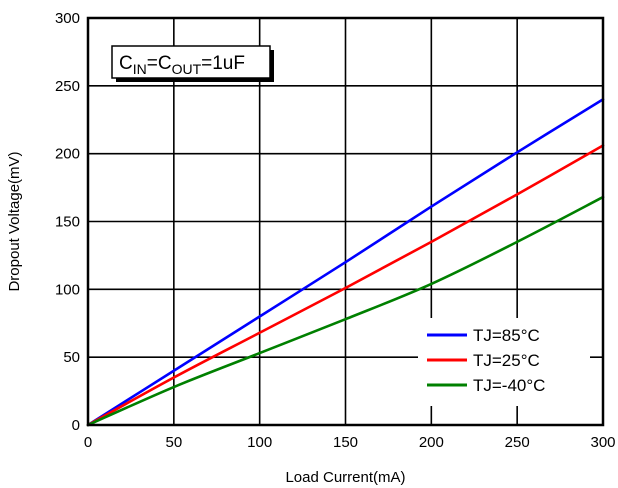 The image size is (618, 488). I want to click on annotation-part: =C, so click(159, 63).